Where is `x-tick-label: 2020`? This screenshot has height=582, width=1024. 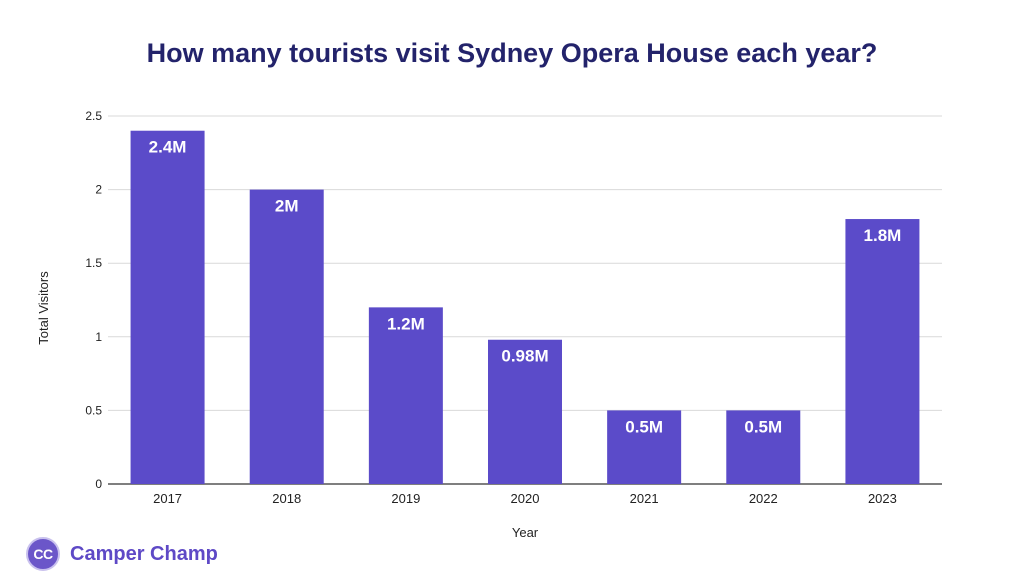 x-tick-label: 2020 is located at coordinates (525, 498).